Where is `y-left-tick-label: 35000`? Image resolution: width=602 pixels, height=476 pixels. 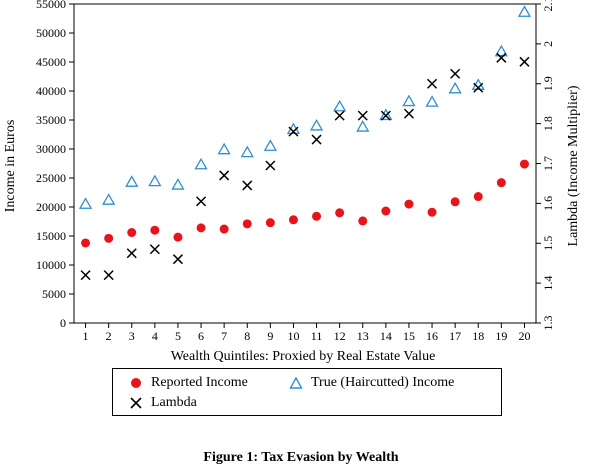
y-left-tick-label: 35000 is located at coordinates (51, 120).